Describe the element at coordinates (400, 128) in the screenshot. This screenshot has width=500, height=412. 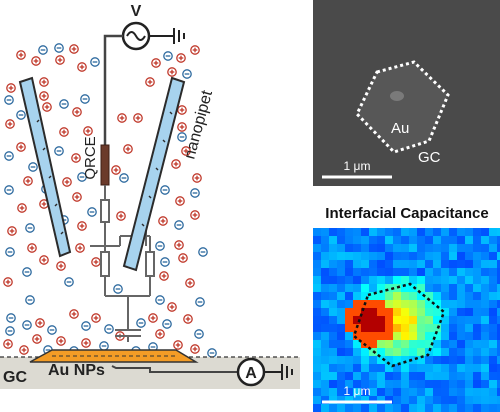
I see `sem-au-label: Au` at that location.